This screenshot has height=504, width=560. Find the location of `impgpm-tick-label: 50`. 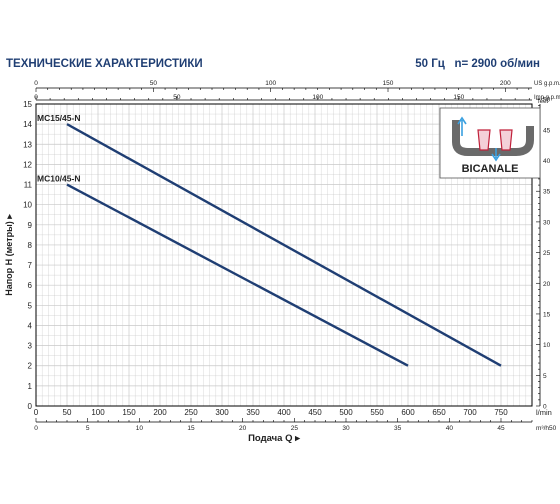

impgpm-tick-label: 50 is located at coordinates (177, 97).